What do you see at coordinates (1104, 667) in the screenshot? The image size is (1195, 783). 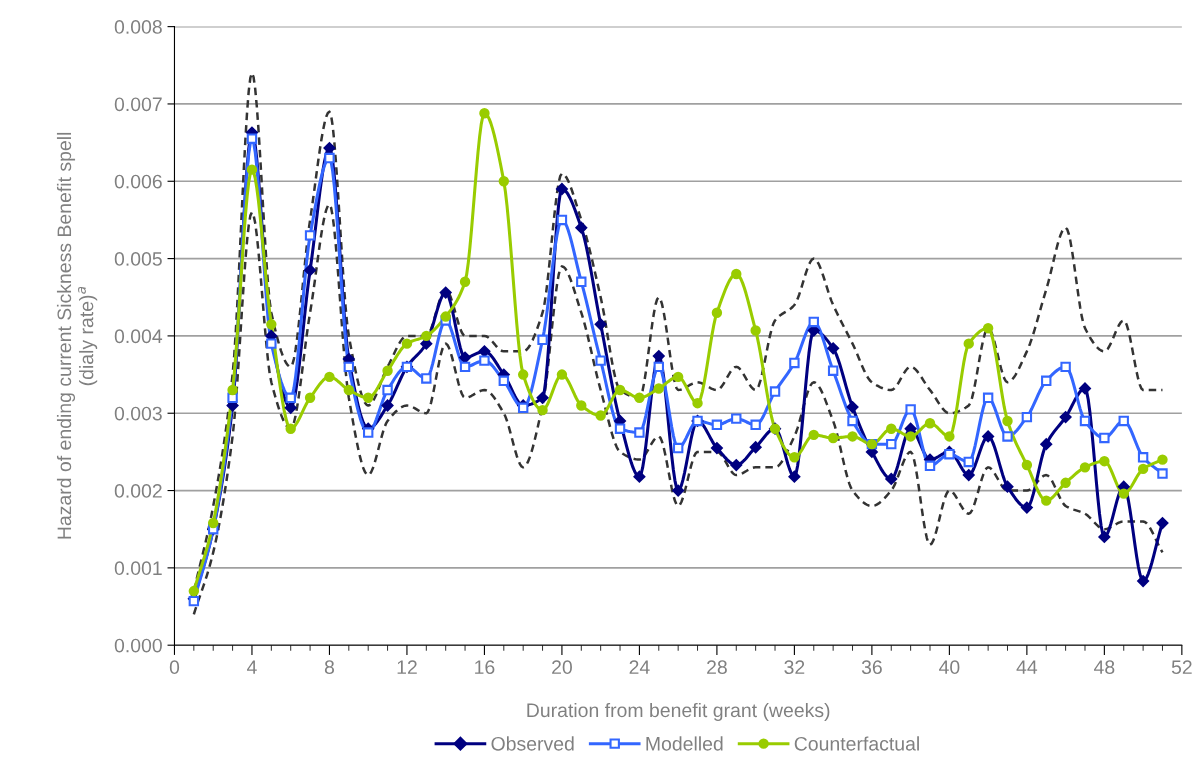 I see `x-tick-label: 48` at bounding box center [1104, 667].